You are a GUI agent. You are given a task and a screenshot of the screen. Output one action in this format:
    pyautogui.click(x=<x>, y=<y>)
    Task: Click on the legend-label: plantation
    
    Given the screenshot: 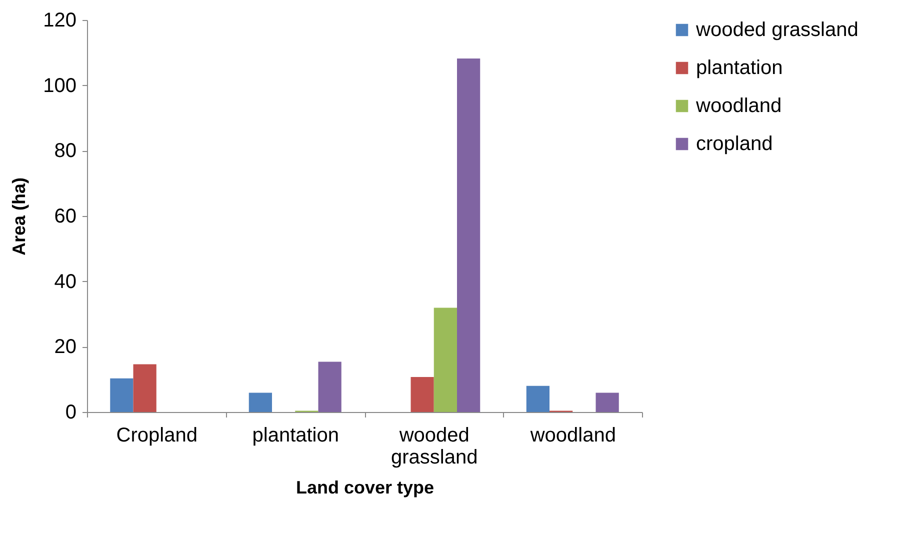 What is the action you would take?
    pyautogui.click(x=739, y=68)
    